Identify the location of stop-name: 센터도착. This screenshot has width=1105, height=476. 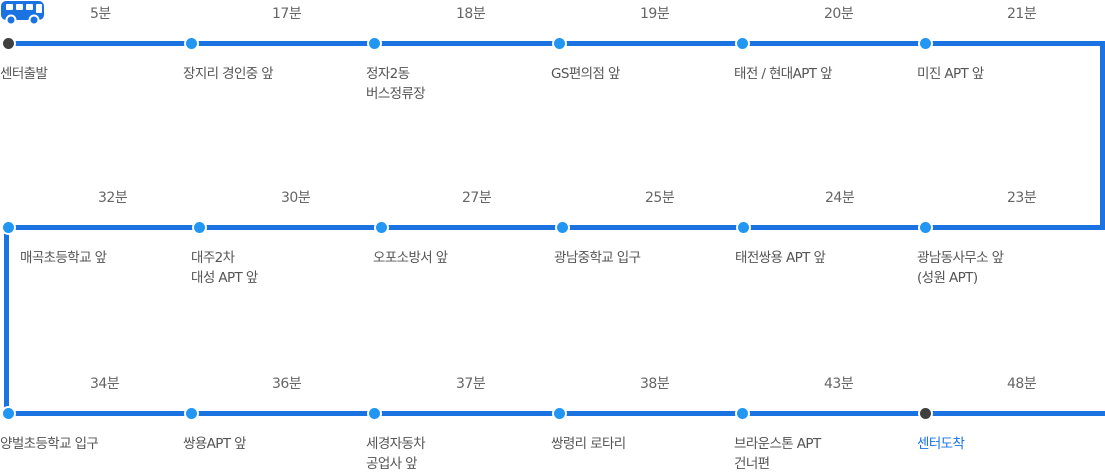
(941, 444).